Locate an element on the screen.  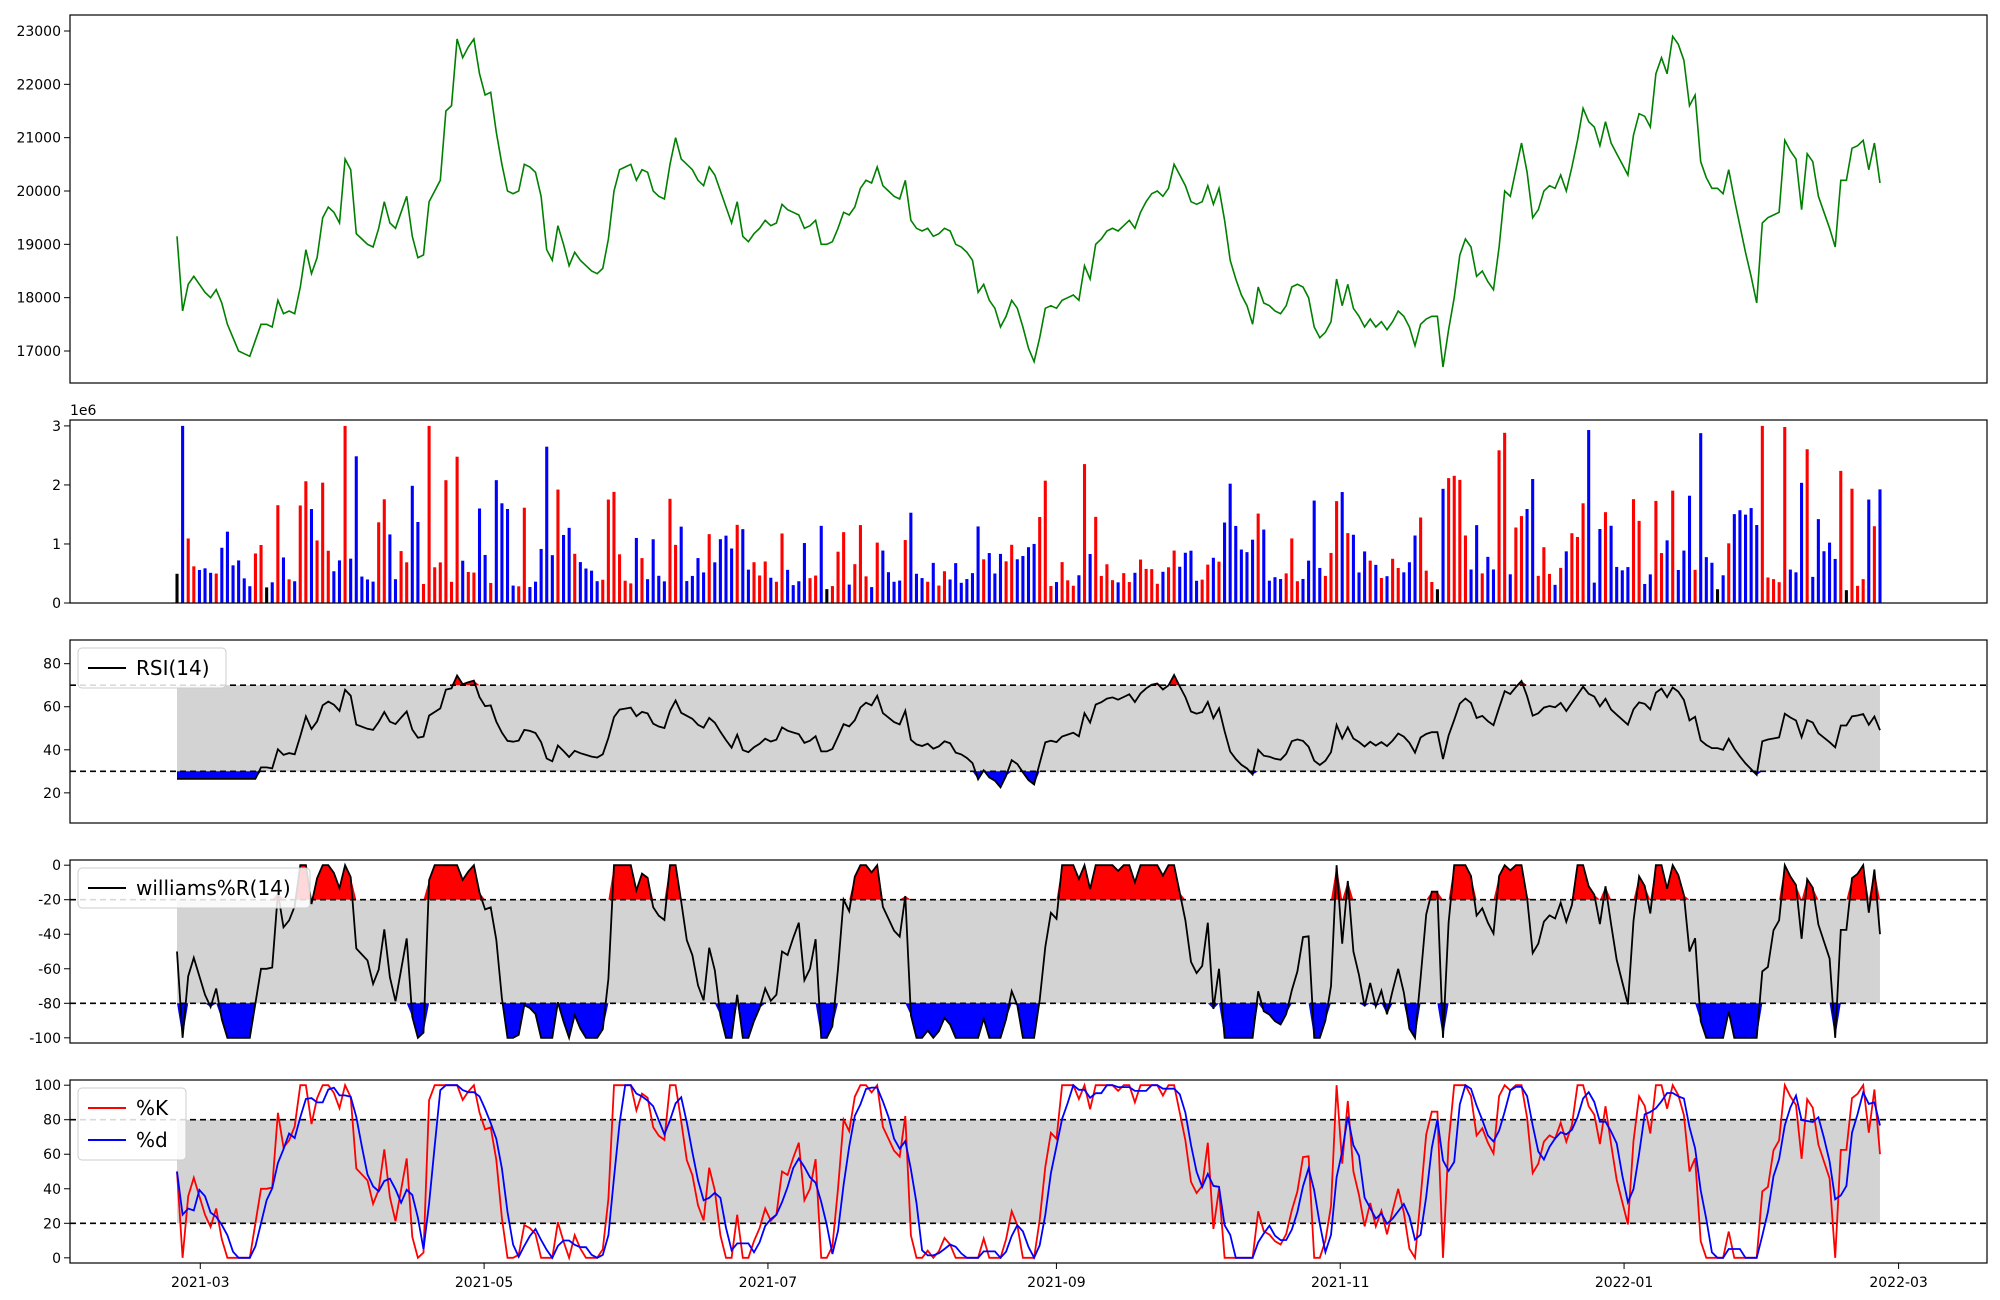
williams-legend-box is located at coordinates (194, 888).